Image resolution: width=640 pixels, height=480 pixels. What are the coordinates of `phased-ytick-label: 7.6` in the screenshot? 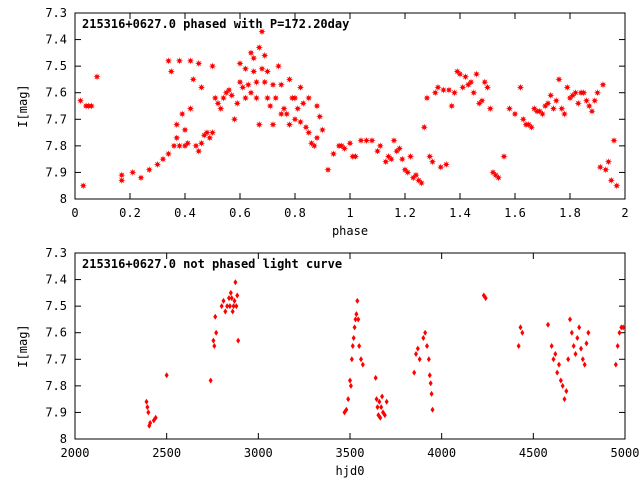 It's located at (56, 93).